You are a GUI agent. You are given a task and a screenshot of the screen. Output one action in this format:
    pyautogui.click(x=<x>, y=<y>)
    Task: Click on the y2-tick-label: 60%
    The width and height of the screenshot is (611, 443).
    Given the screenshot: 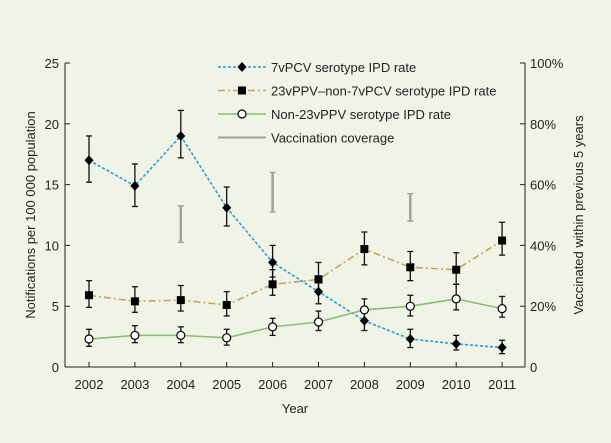 What is the action you would take?
    pyautogui.click(x=543, y=185)
    